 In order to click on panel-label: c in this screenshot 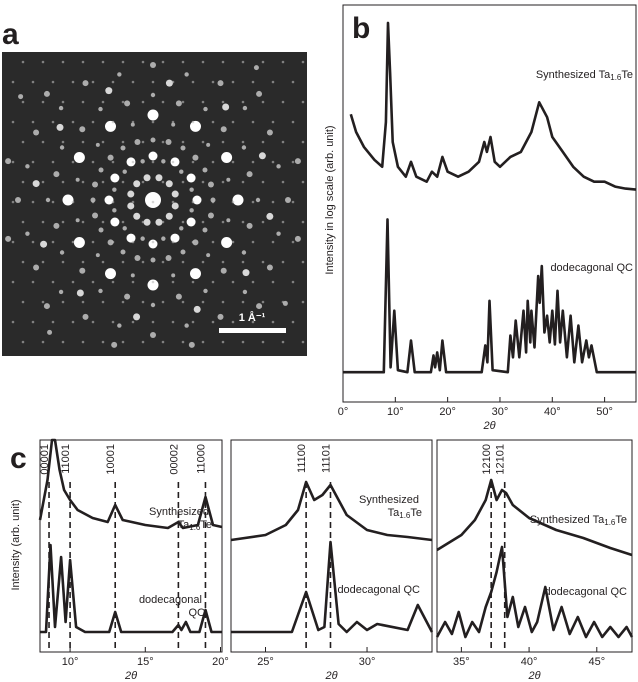, I will do `click(18, 458)`.